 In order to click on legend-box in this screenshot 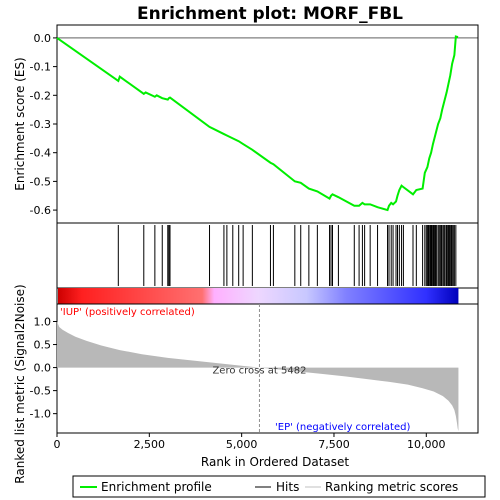, I will do `click(279, 486)`.